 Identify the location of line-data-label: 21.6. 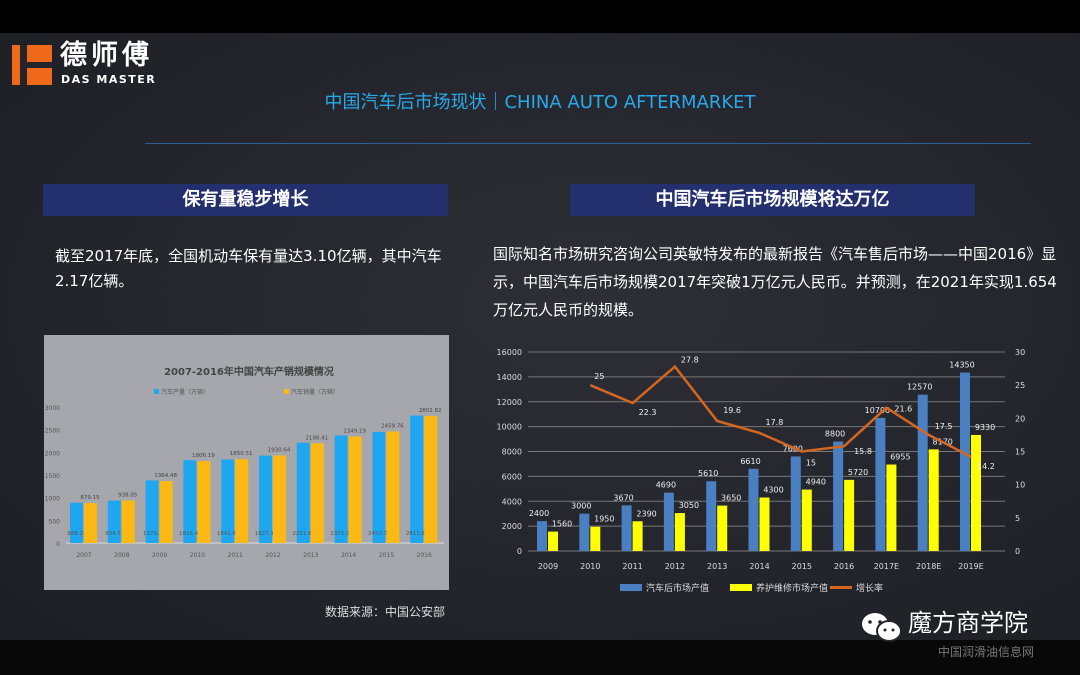
(903, 409).